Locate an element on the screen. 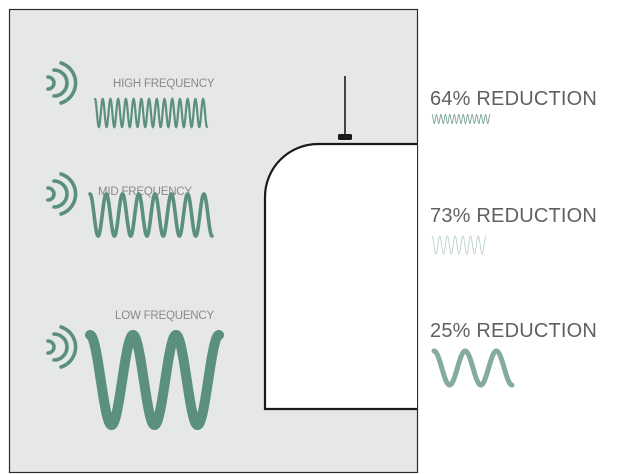 The image size is (638, 474). pendant-shade is located at coordinates (340, 276).